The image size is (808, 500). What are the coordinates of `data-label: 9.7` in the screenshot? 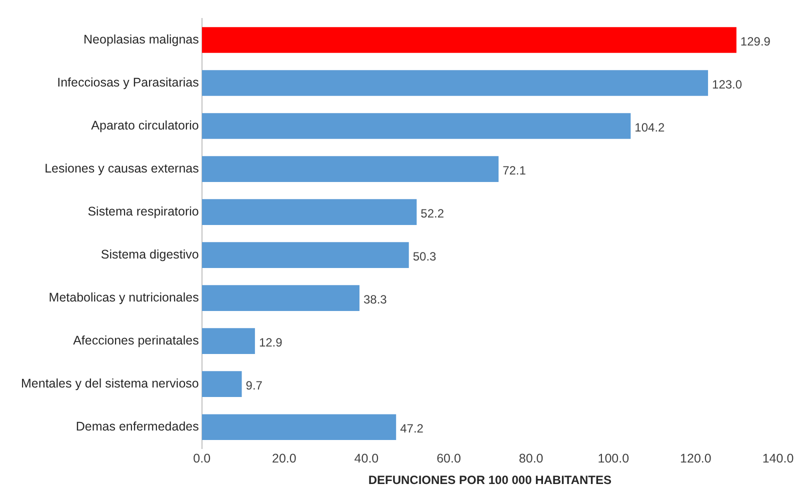 It's located at (254, 385).